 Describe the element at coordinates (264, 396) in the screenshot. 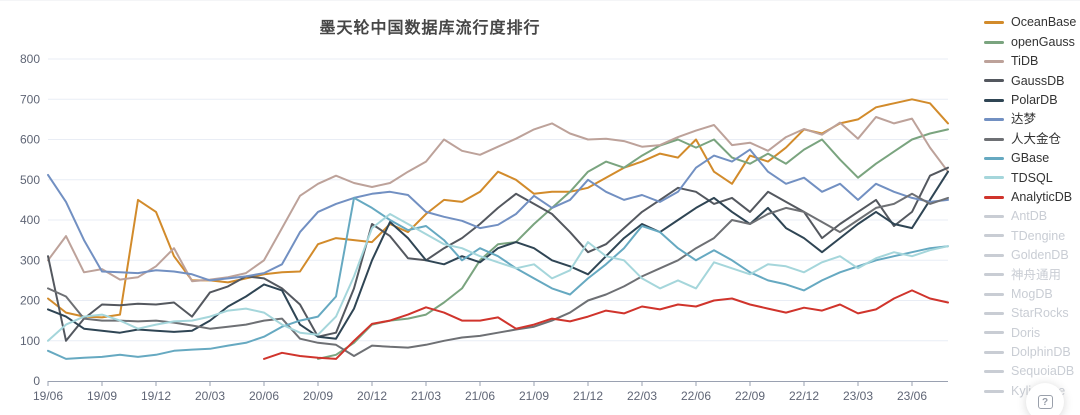

I see `x-axis-label: 20/06` at that location.